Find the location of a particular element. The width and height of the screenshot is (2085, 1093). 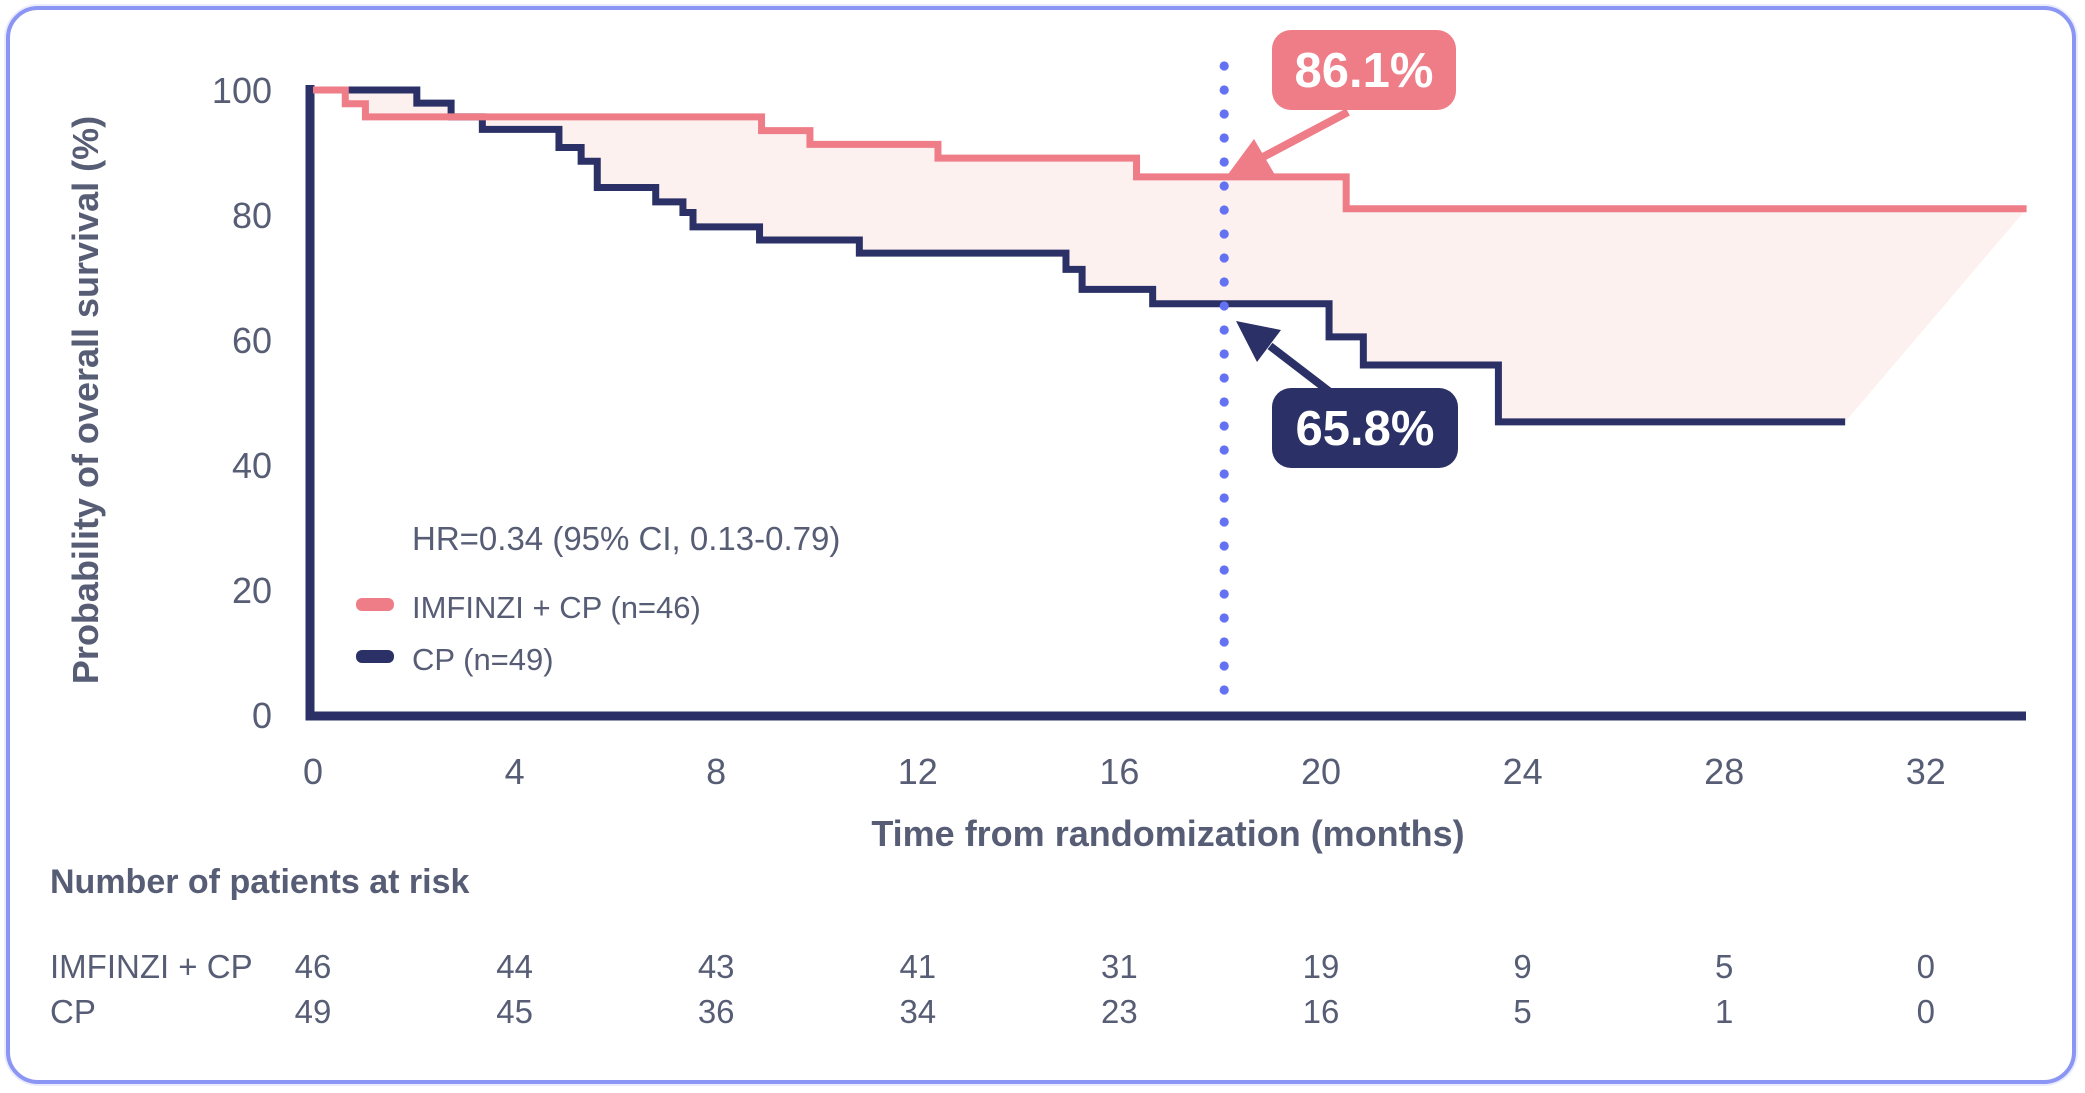

y-tick-label: 20 is located at coordinates (252, 590).